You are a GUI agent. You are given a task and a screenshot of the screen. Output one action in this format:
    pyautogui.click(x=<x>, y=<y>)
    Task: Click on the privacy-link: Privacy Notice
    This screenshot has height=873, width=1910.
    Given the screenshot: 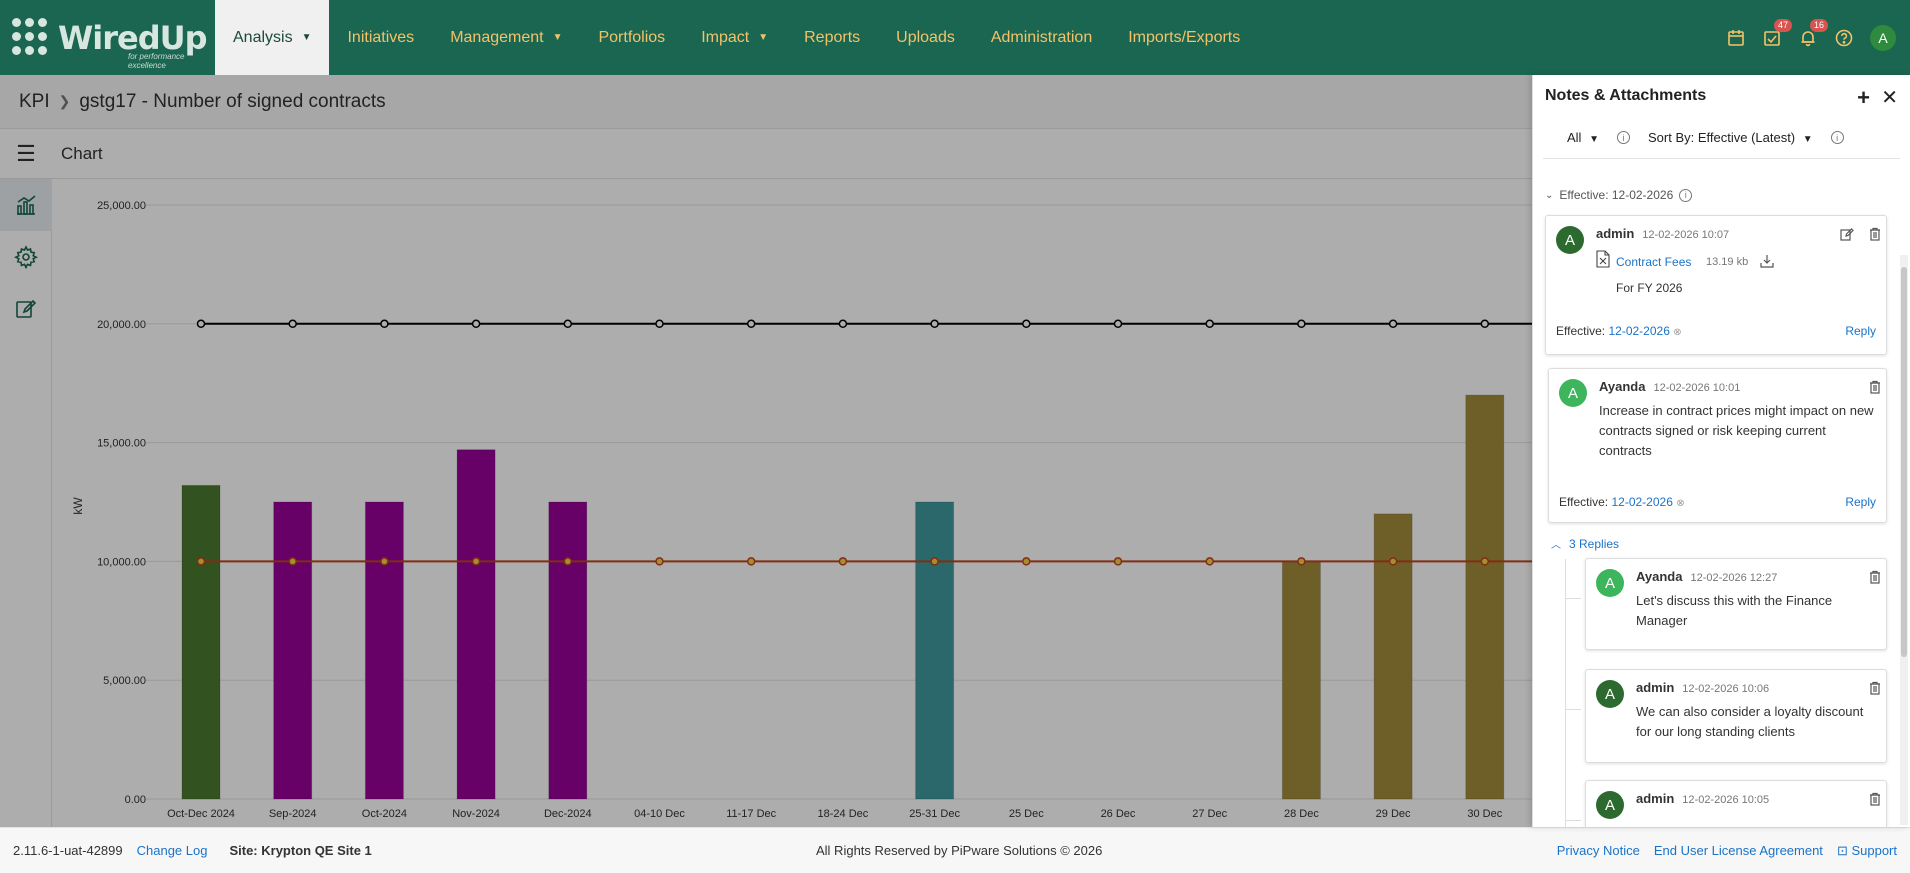 What is the action you would take?
    pyautogui.click(x=1598, y=850)
    